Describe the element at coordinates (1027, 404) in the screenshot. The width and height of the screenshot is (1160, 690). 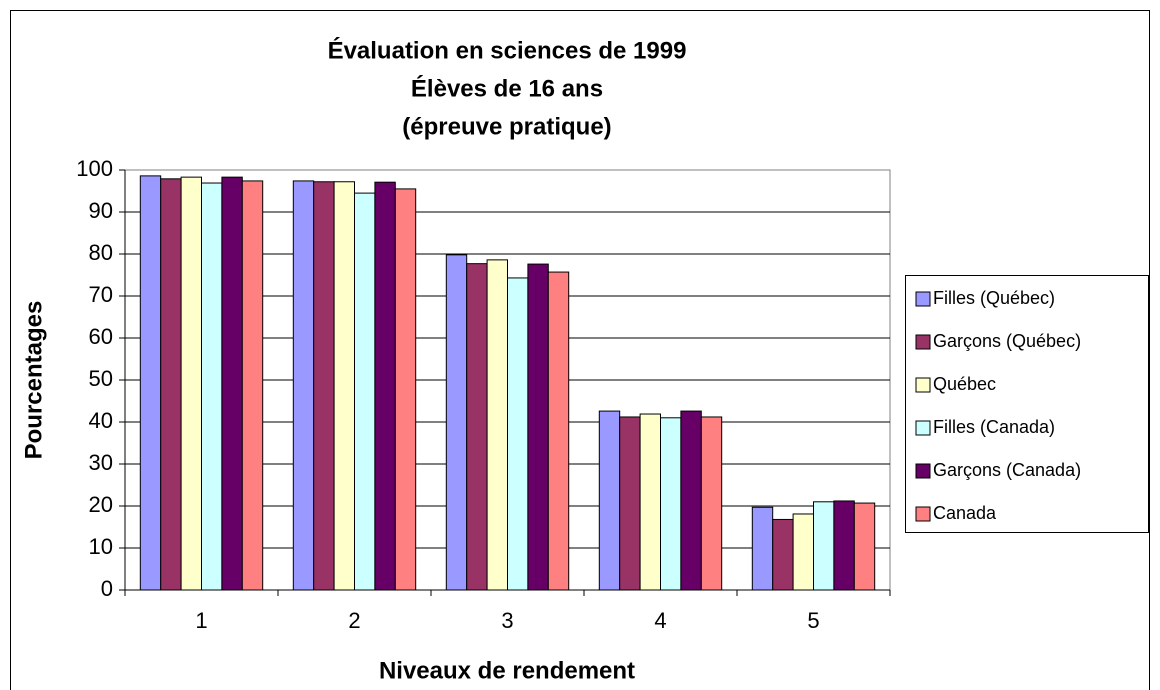
I see `legend` at that location.